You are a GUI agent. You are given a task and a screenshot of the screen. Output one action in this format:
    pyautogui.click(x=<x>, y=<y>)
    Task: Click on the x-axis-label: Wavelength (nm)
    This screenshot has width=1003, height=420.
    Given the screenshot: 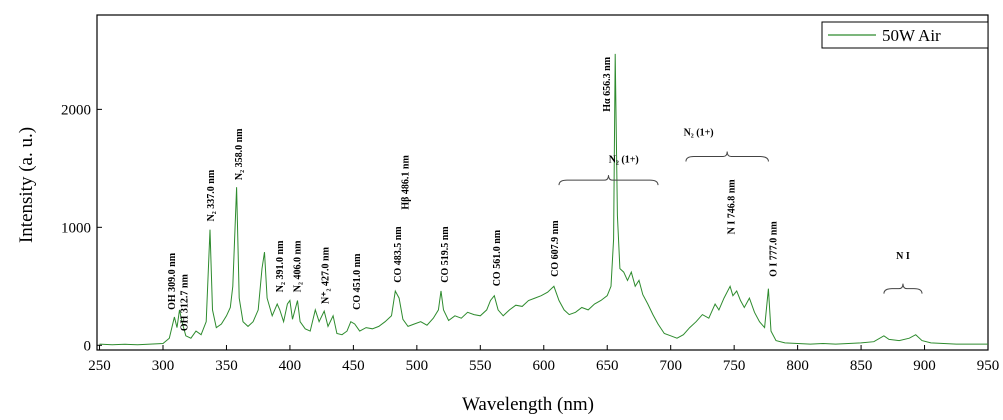 What is the action you would take?
    pyautogui.click(x=528, y=404)
    